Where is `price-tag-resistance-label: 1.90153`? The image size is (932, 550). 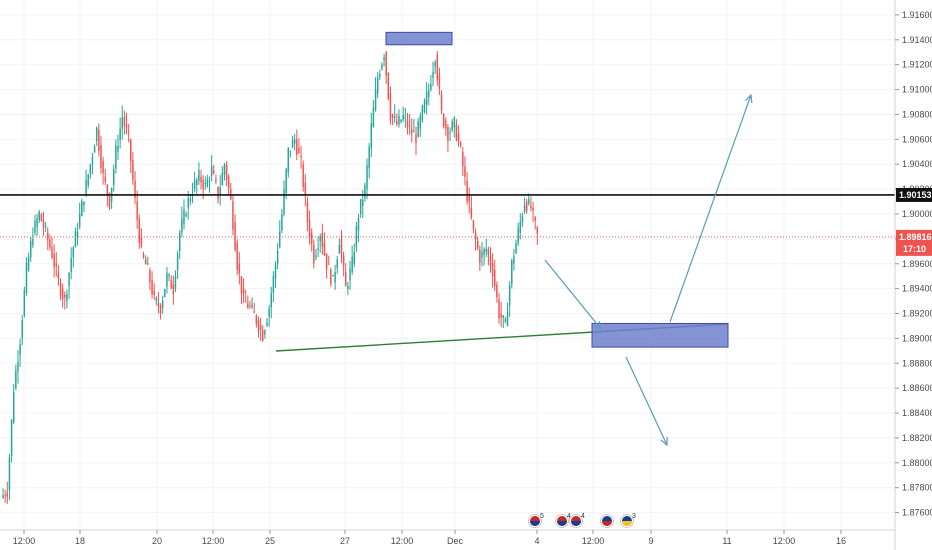 price-tag-resistance-label: 1.90153 is located at coordinates (915, 195).